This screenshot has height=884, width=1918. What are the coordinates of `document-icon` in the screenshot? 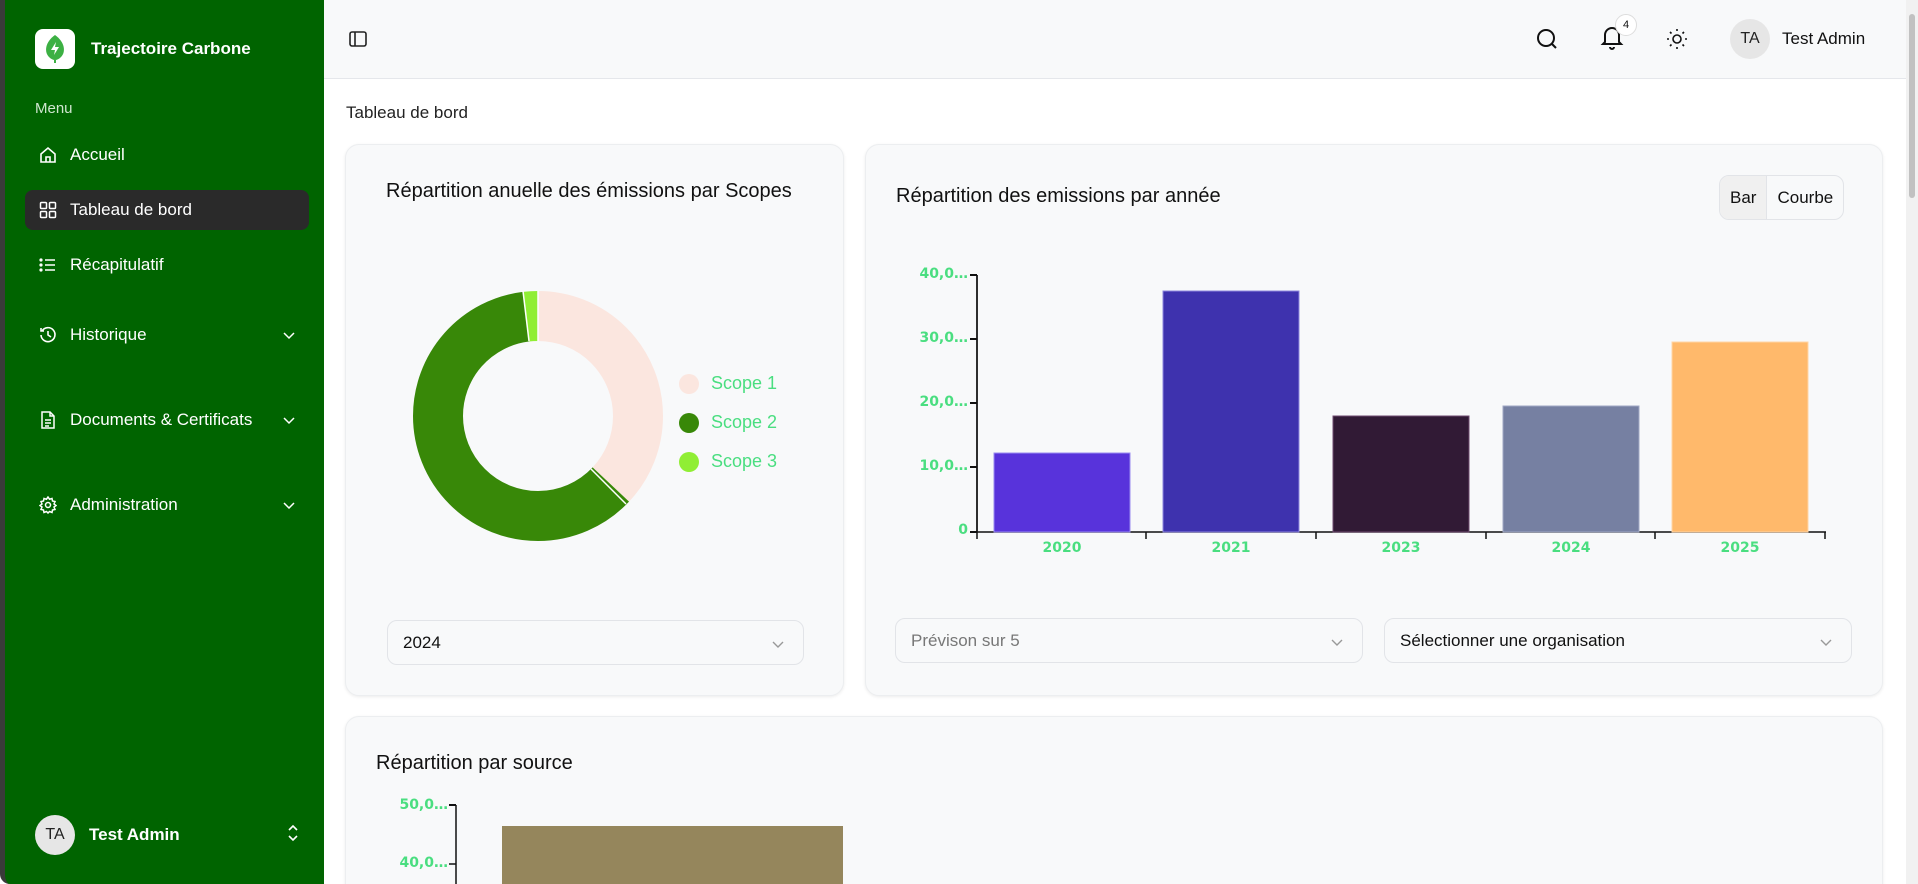 It's located at (48, 420).